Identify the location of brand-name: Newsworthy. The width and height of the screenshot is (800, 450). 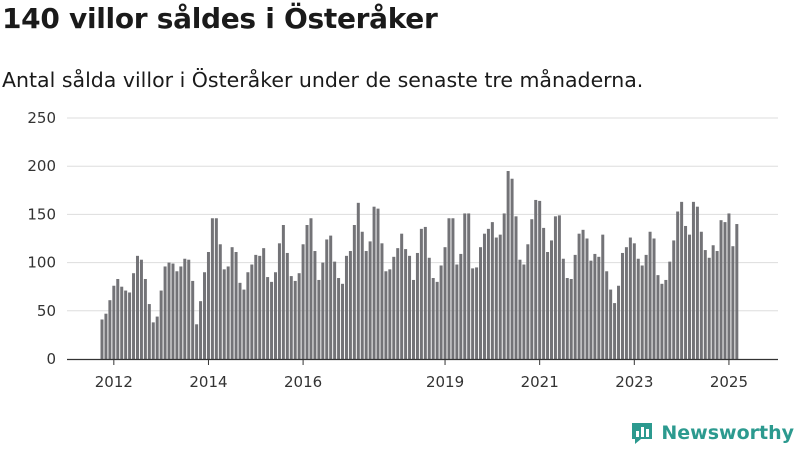
(727, 433).